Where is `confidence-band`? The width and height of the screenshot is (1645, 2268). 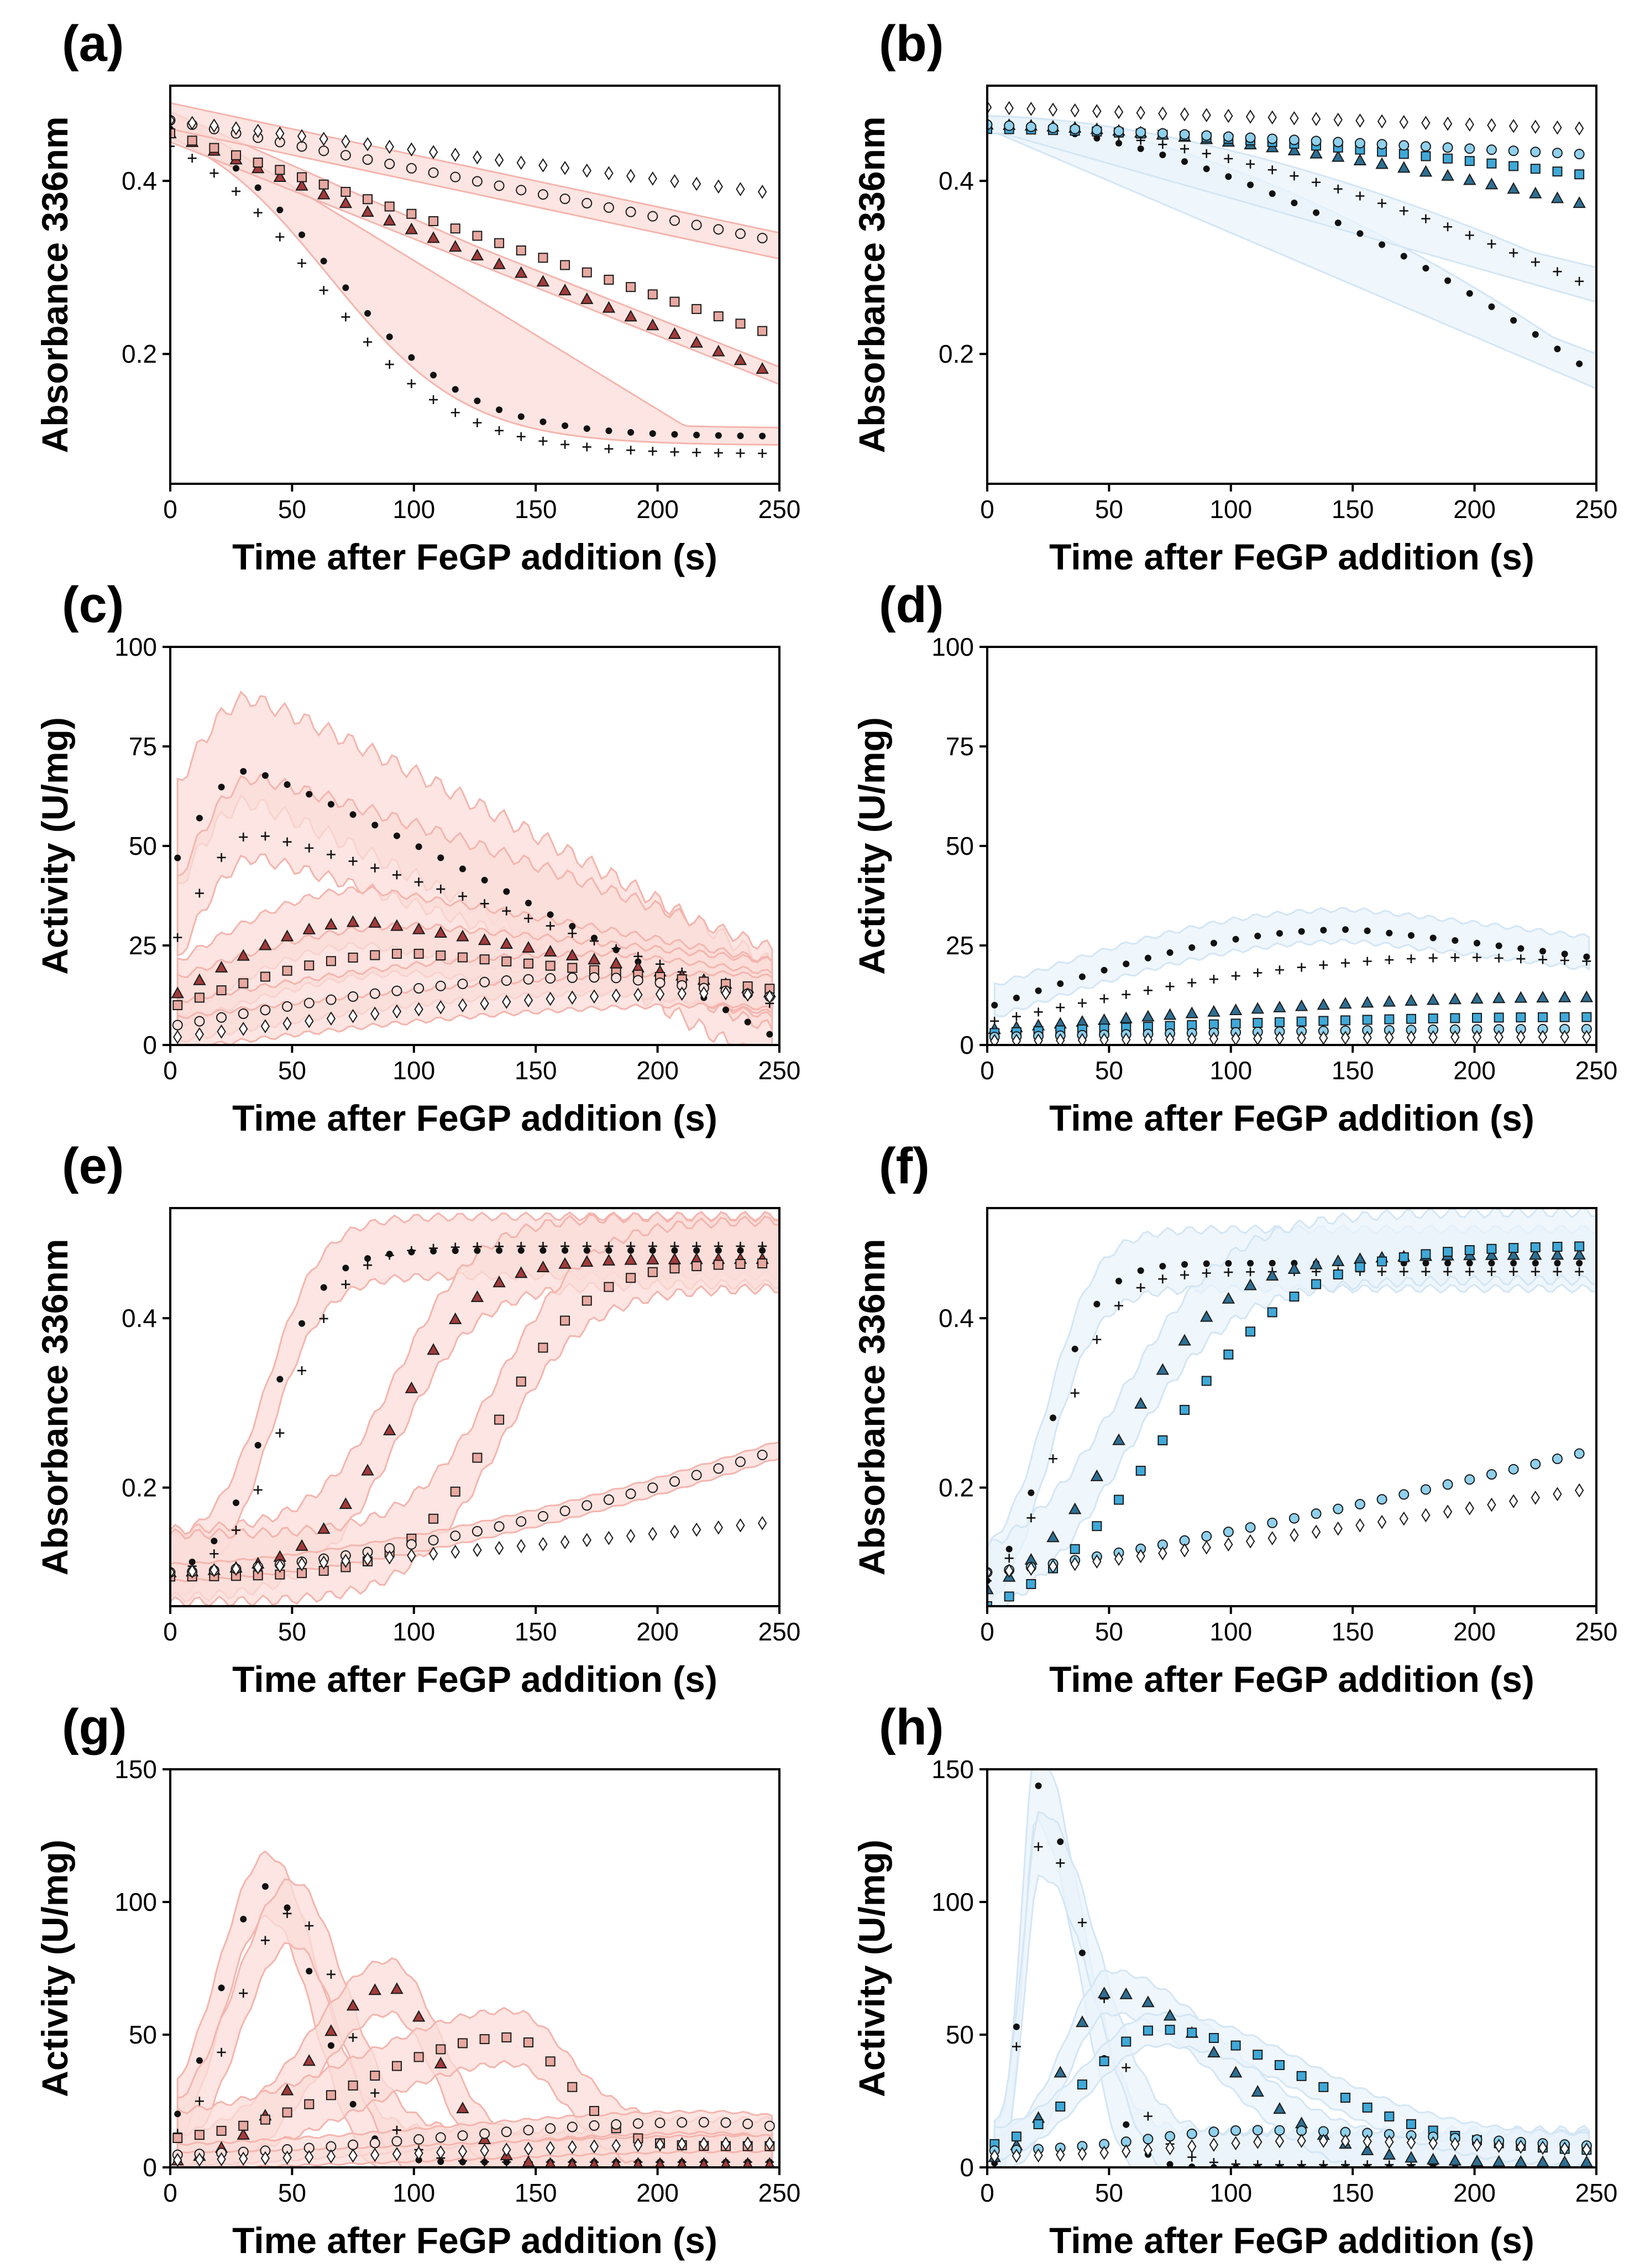
confidence-band is located at coordinates (474, 1406).